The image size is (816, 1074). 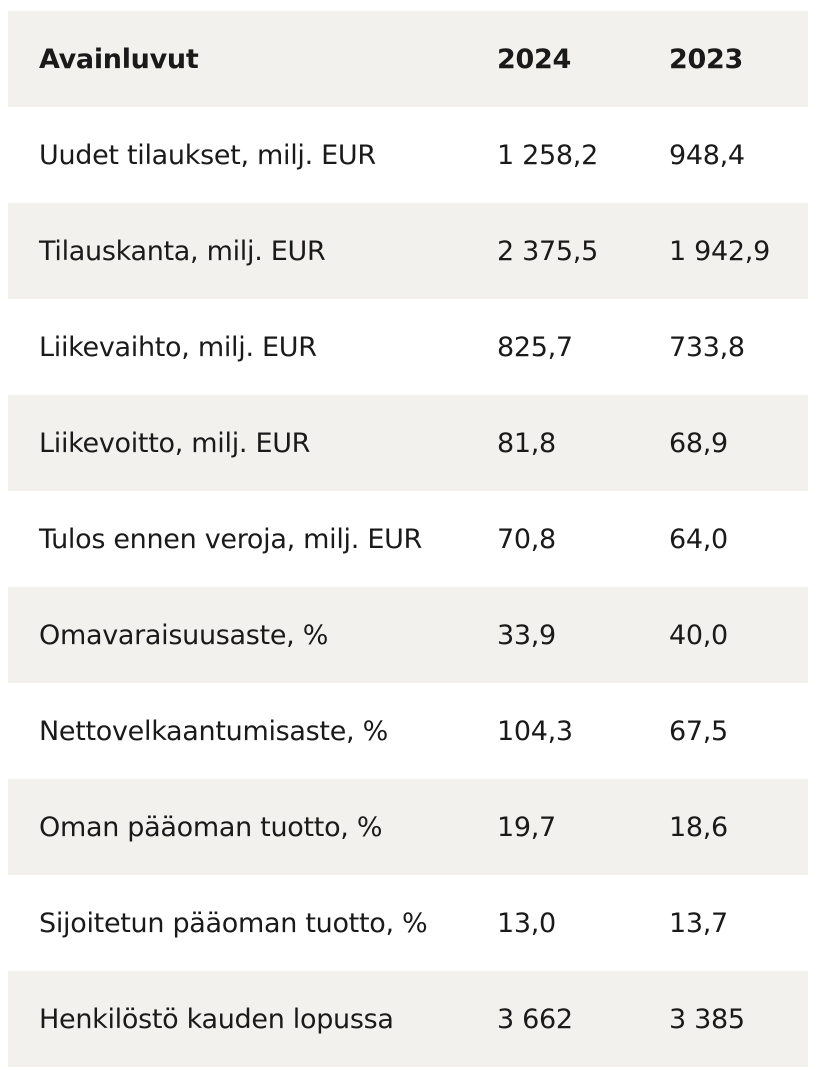 I want to click on row-label: Tulos ennen veroja, milj. EUR, so click(x=230, y=539).